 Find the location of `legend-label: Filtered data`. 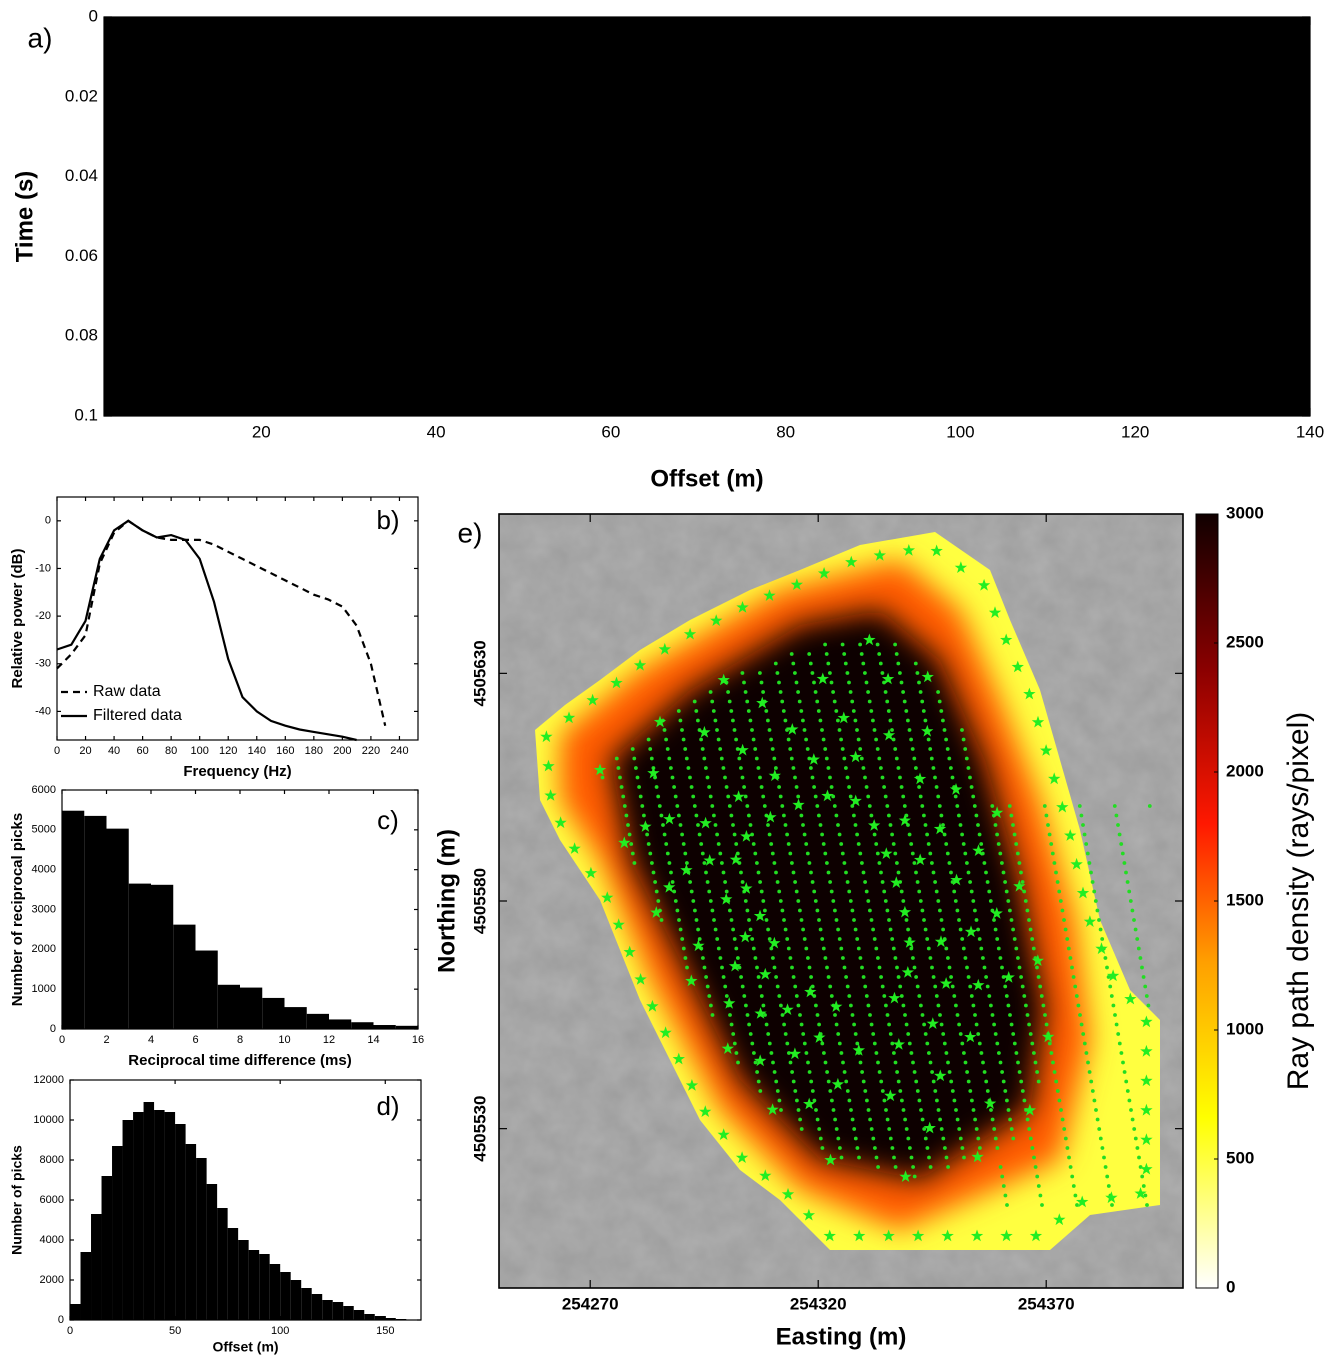

legend-label: Filtered data is located at coordinates (137, 715).